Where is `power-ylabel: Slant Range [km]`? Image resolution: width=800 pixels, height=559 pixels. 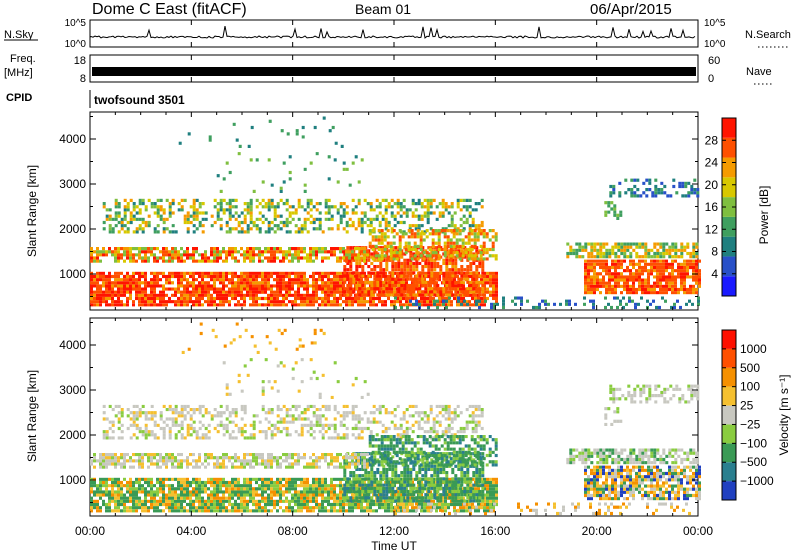 power-ylabel: Slant Range [km] is located at coordinates (32, 211).